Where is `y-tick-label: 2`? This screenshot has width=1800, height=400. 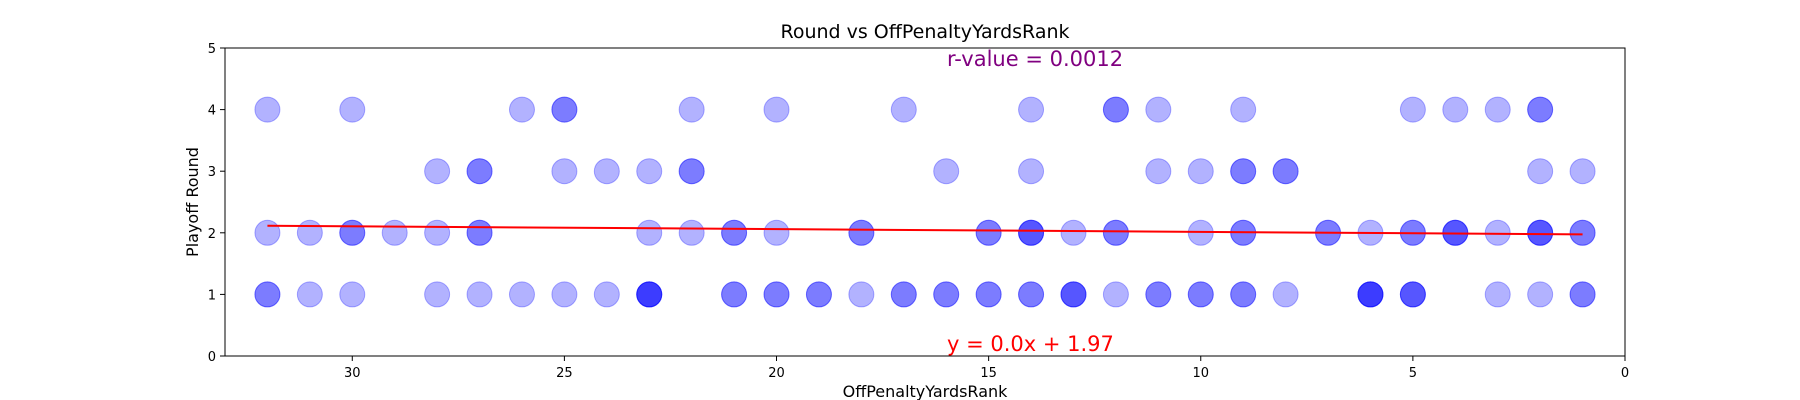 y-tick-label: 2 is located at coordinates (212, 234).